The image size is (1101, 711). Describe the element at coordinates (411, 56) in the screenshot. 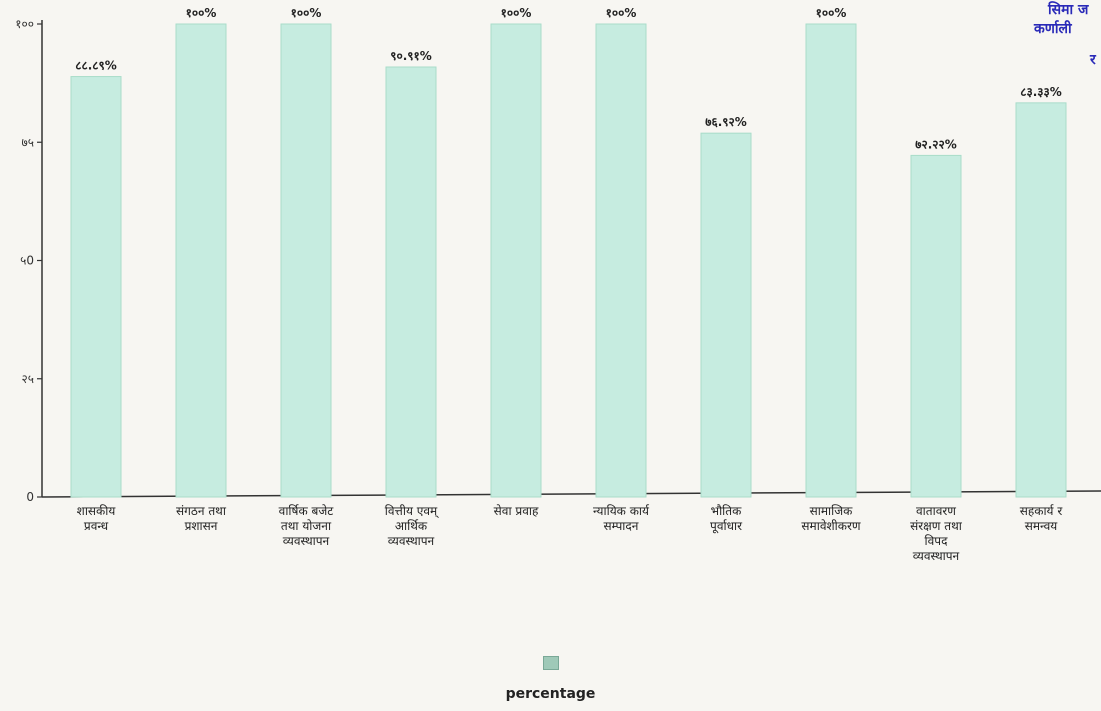

I see `bar-value-label: ९०.९१%` at that location.